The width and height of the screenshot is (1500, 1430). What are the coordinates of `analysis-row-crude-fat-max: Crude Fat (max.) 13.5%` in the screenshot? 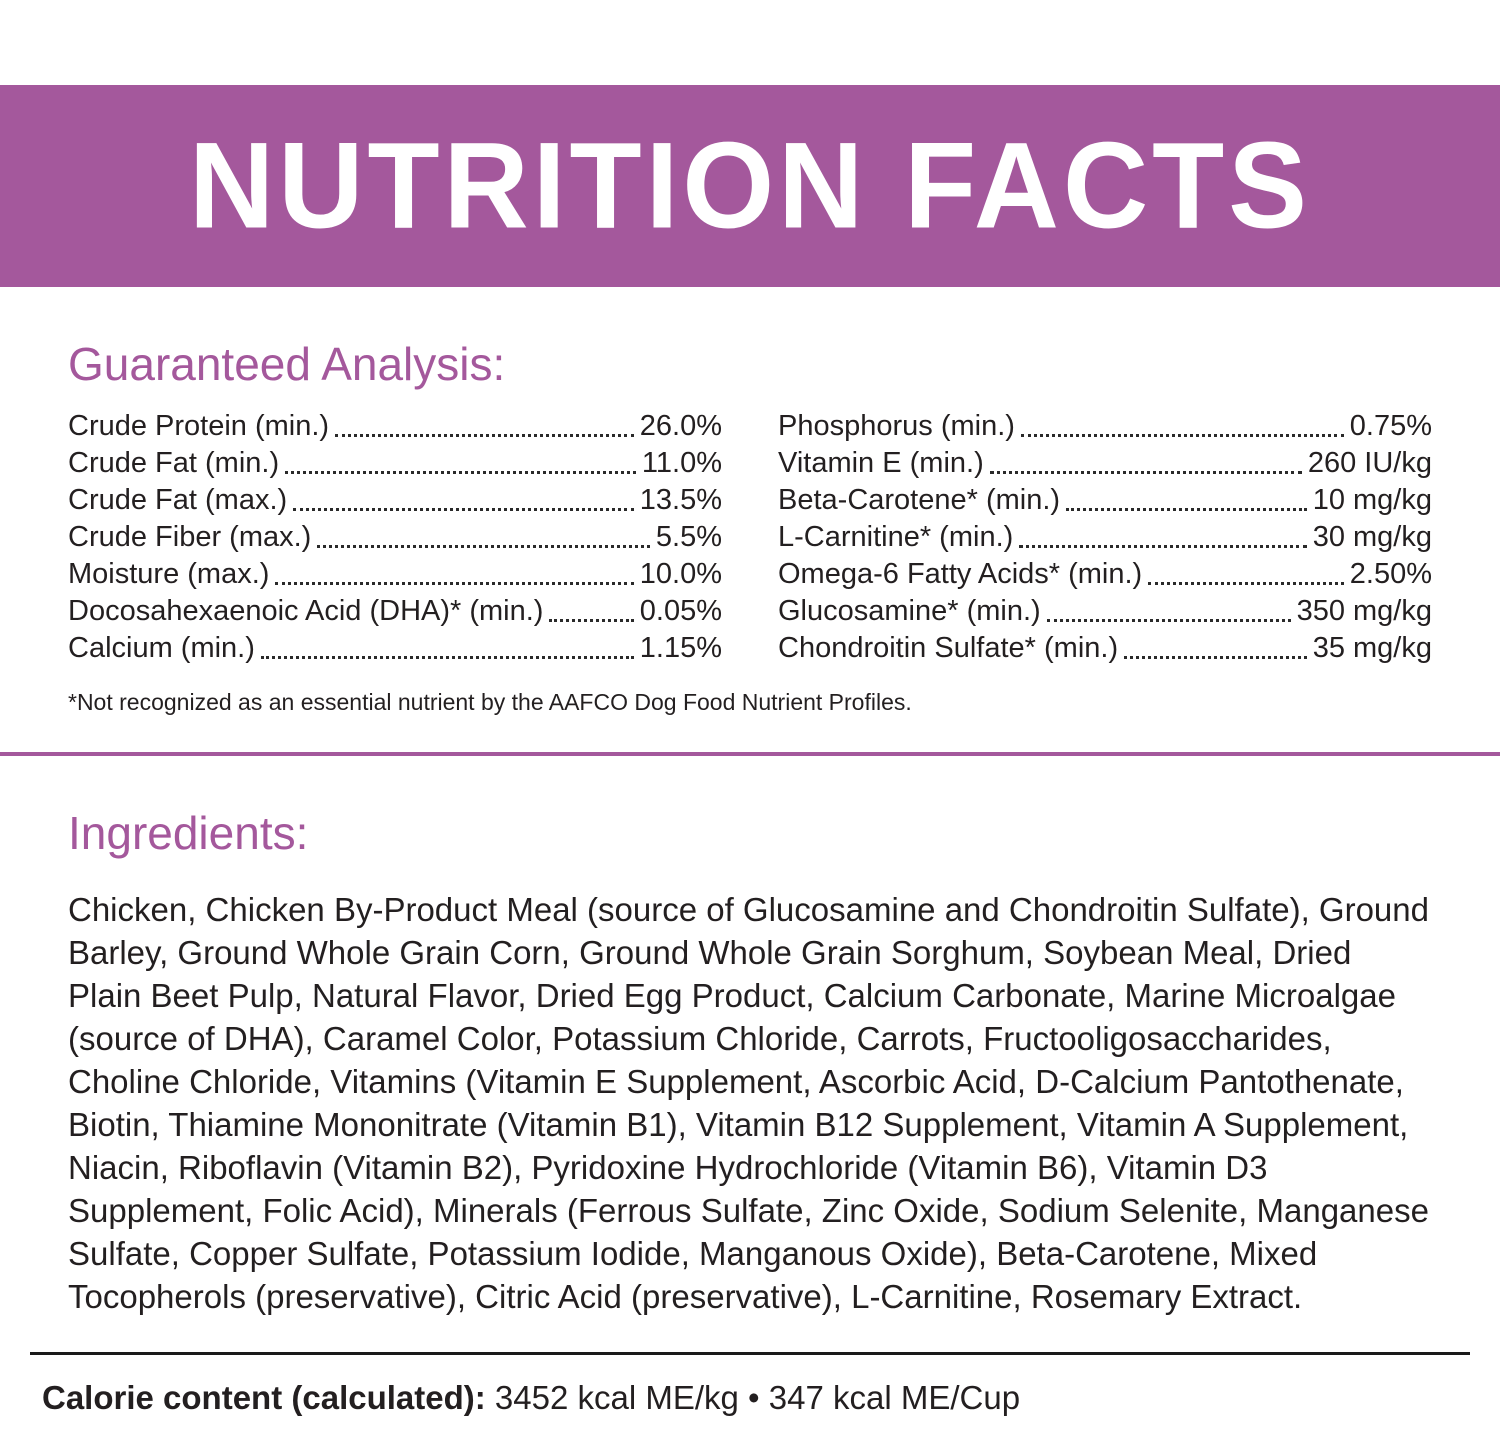 It's located at (395, 500).